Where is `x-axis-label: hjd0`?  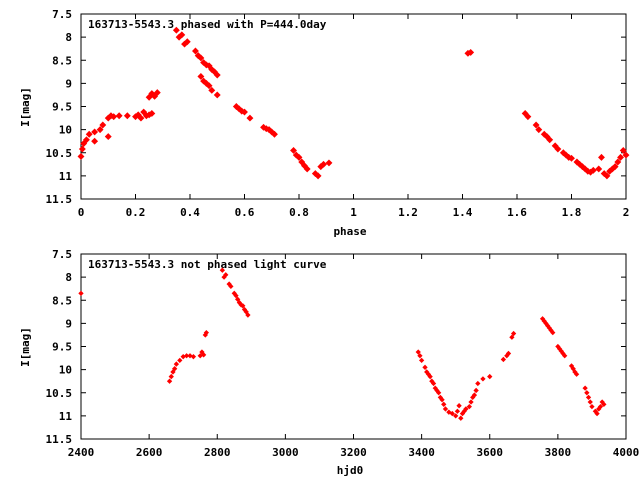 x-axis-label: hjd0 is located at coordinates (350, 470).